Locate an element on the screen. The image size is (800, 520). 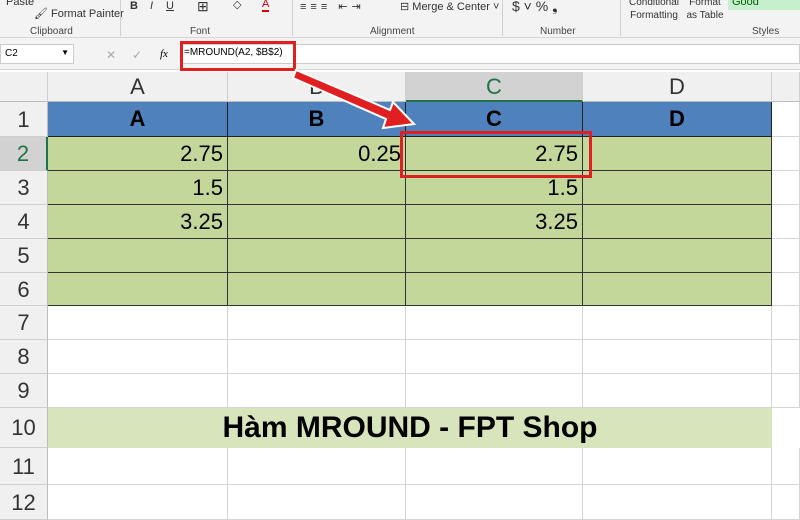
cancel-icon: ✕ is located at coordinates (111, 55).